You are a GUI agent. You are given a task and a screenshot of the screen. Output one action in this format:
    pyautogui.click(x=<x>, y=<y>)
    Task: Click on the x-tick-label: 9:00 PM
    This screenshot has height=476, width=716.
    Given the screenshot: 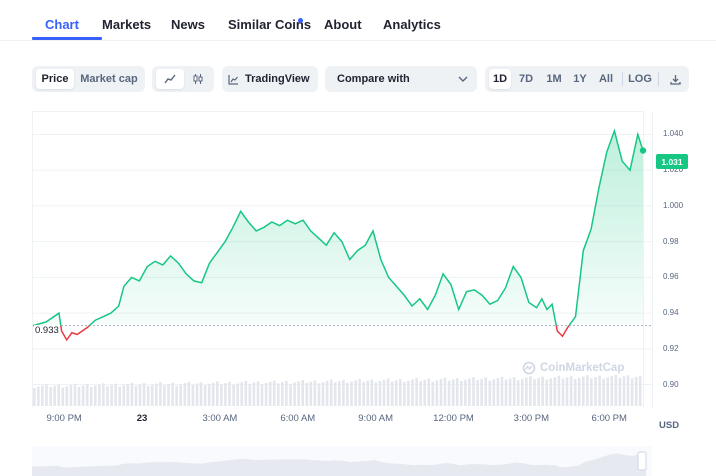 What is the action you would take?
    pyautogui.click(x=64, y=418)
    